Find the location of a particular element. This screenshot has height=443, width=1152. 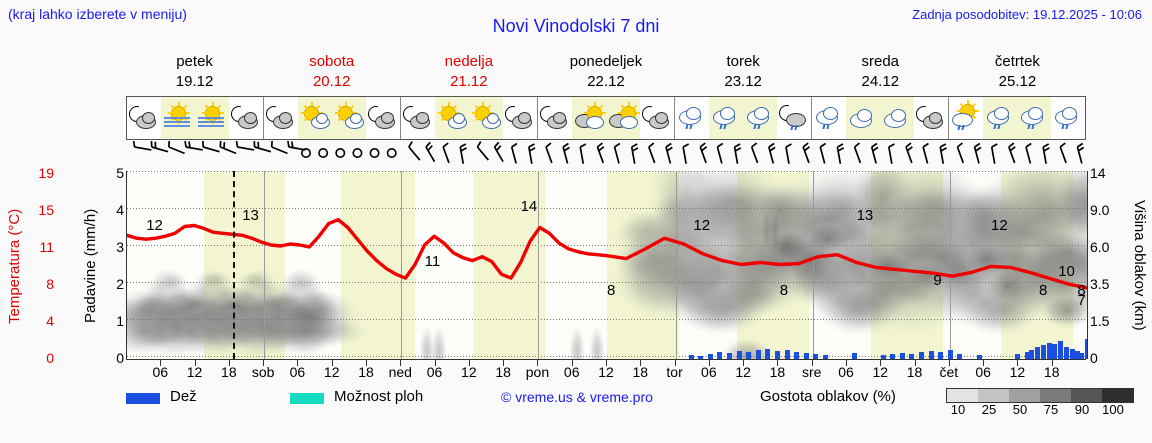

sun-mist-icon is located at coordinates (212, 118).